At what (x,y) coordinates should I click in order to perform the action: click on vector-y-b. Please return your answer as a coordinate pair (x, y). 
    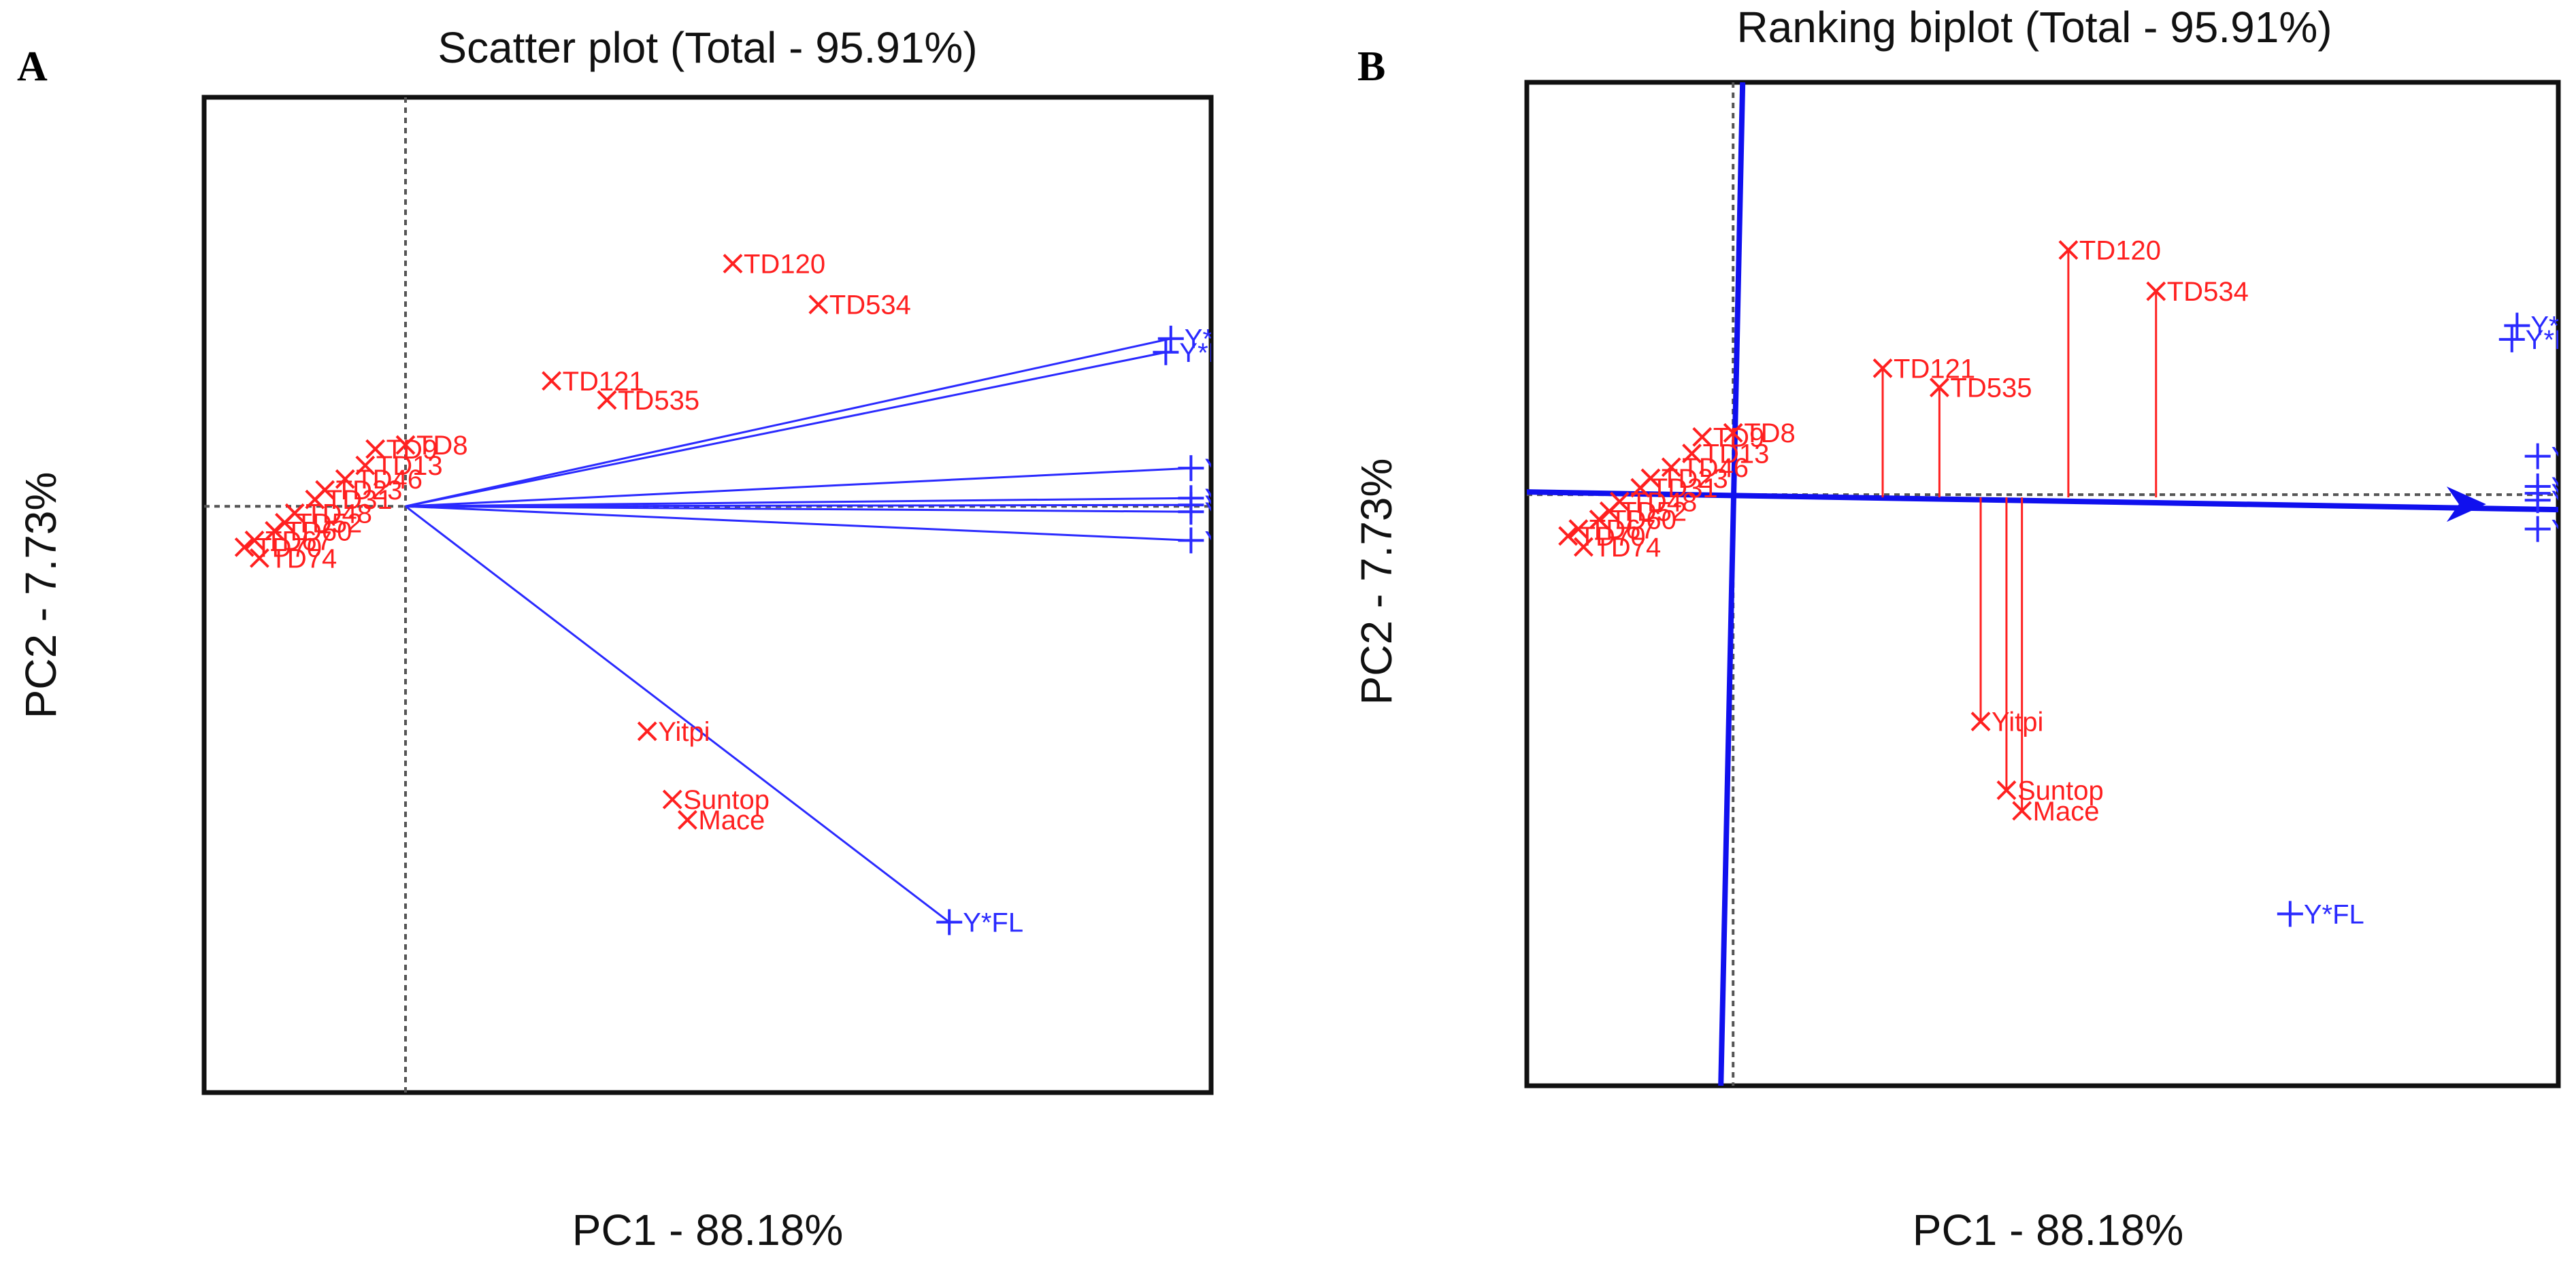
    Looking at the image, I should click on (789, 422).